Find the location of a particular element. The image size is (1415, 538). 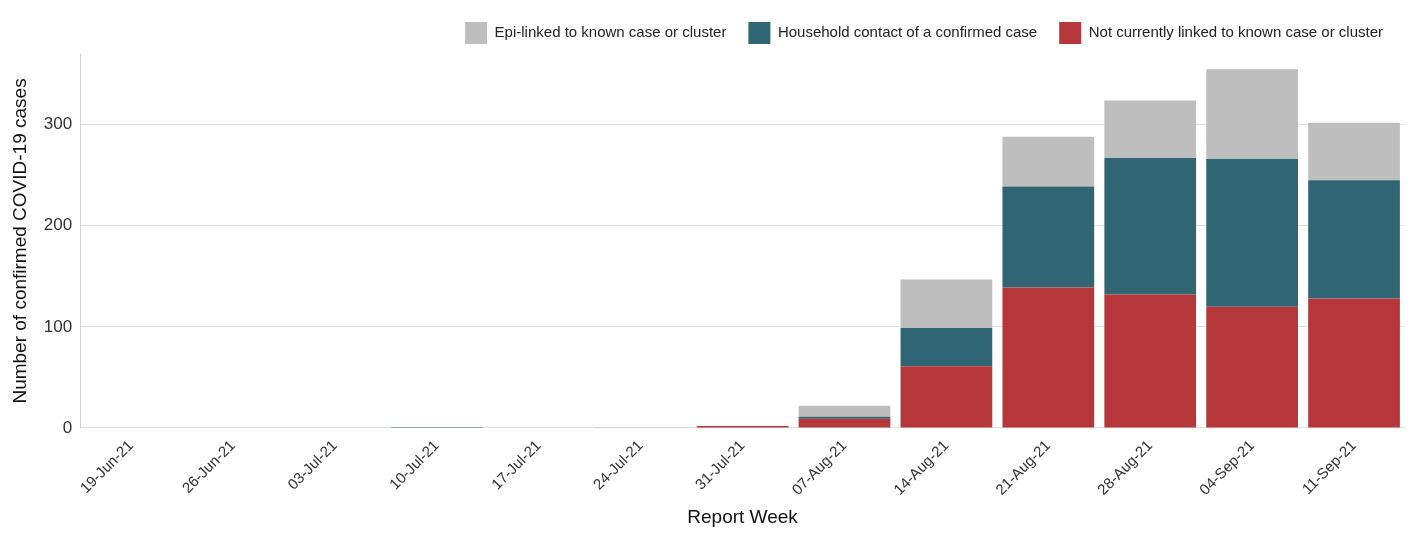

y-tick-label: 0 is located at coordinates (67, 427).